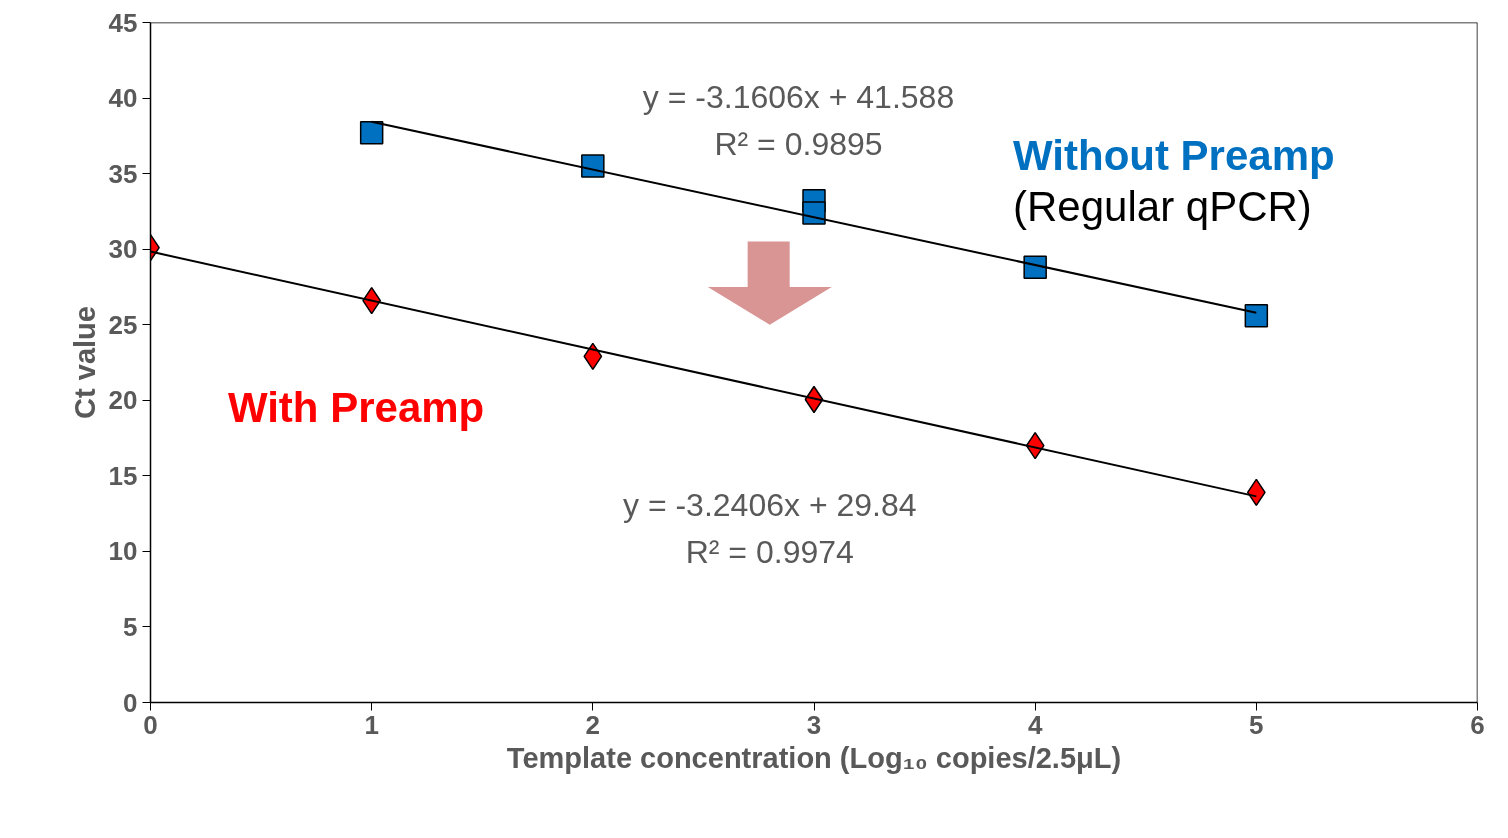 The height and width of the screenshot is (838, 1508). Describe the element at coordinates (123, 324) in the screenshot. I see `y-tick-label: 25` at that location.